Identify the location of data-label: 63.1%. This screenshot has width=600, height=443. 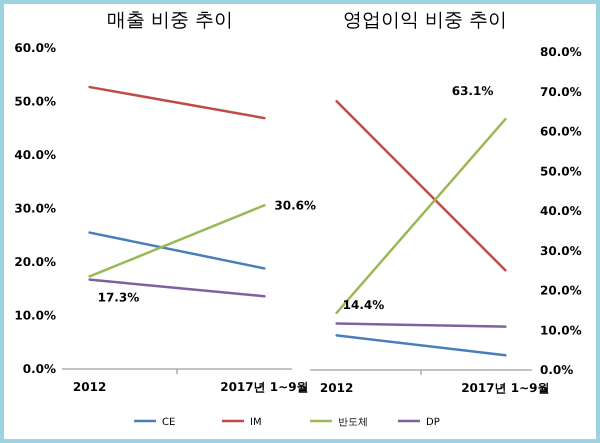
(473, 91).